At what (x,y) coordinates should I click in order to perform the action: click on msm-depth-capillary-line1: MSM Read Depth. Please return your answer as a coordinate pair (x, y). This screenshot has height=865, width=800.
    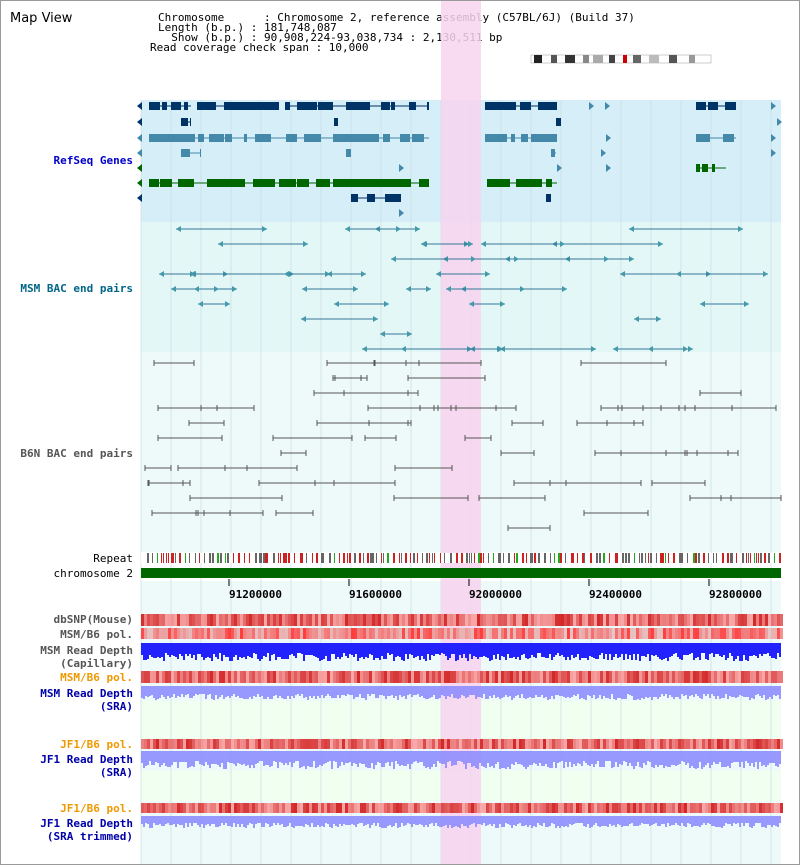
    Looking at the image, I should click on (86, 650).